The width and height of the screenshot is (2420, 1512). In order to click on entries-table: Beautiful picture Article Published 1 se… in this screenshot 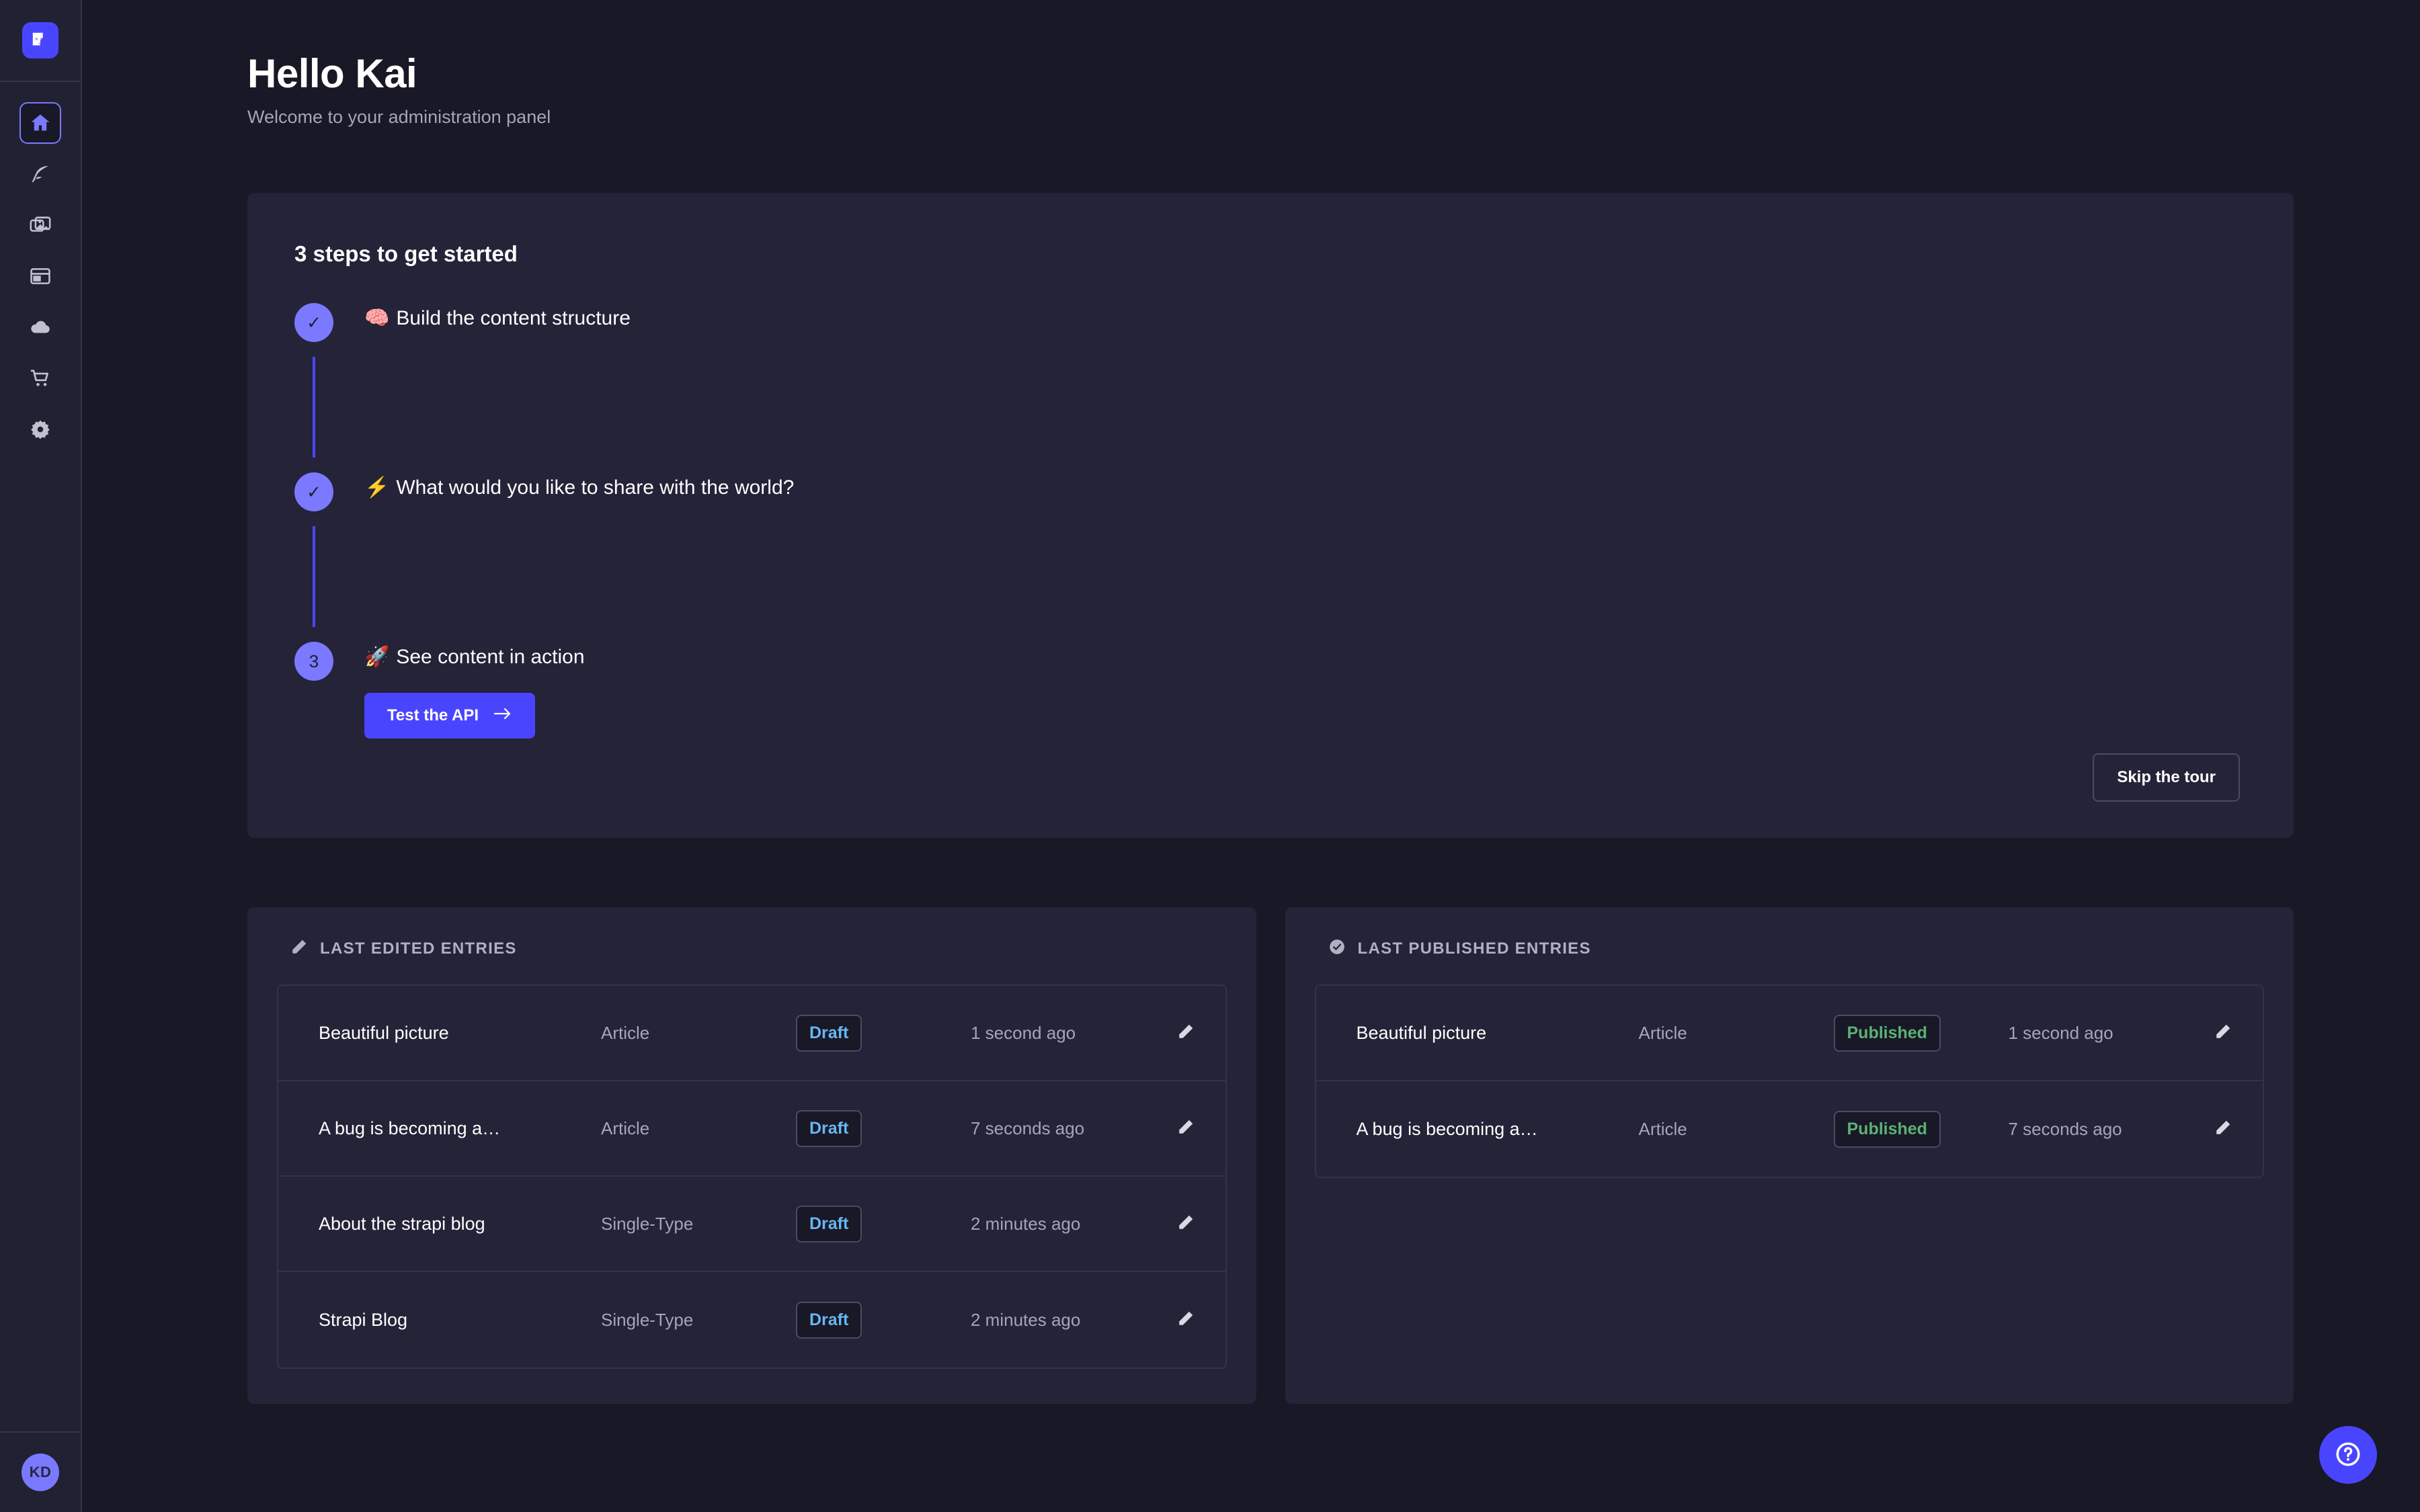, I will do `click(1789, 1081)`.